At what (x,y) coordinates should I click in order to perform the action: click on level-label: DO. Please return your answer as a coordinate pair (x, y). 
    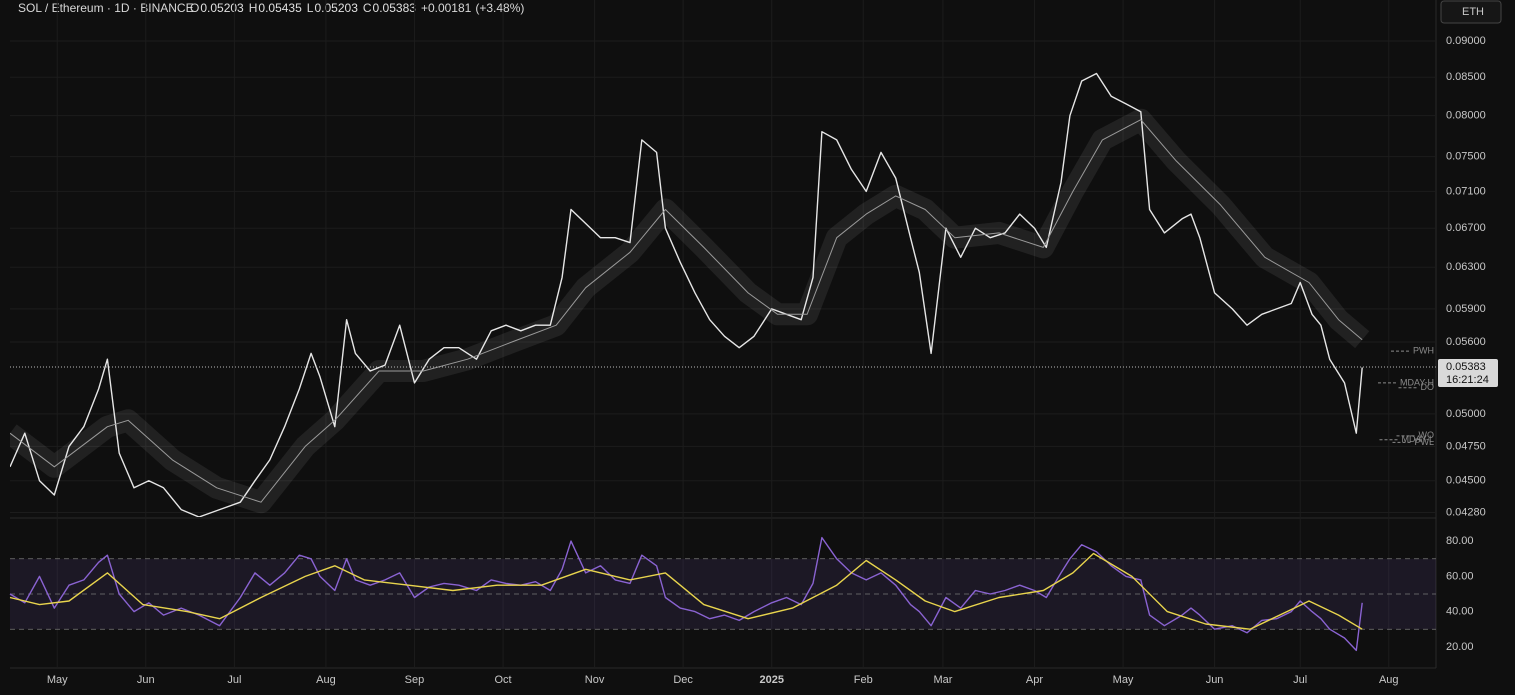
    Looking at the image, I should click on (1428, 387).